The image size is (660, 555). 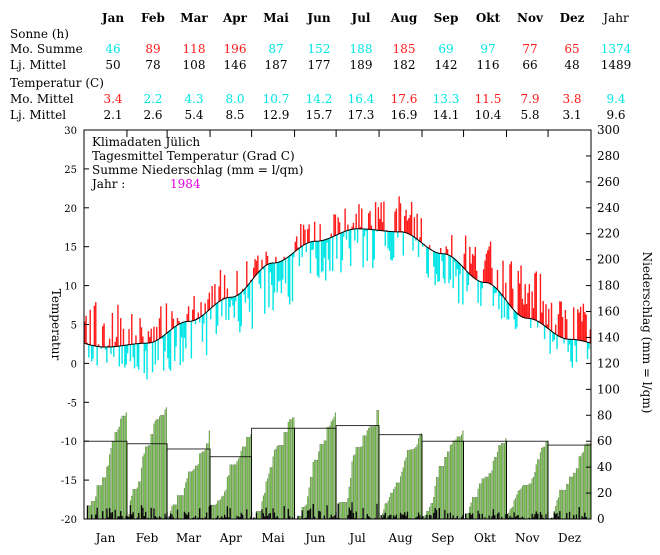 What do you see at coordinates (194, 49) in the screenshot?
I see `sun-cell: 118` at bounding box center [194, 49].